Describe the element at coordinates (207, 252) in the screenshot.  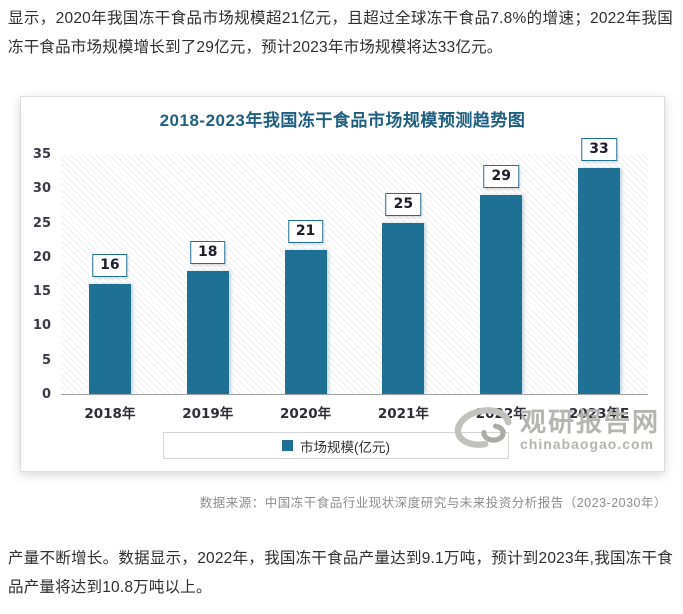
I see `bar-value-label: 18` at that location.